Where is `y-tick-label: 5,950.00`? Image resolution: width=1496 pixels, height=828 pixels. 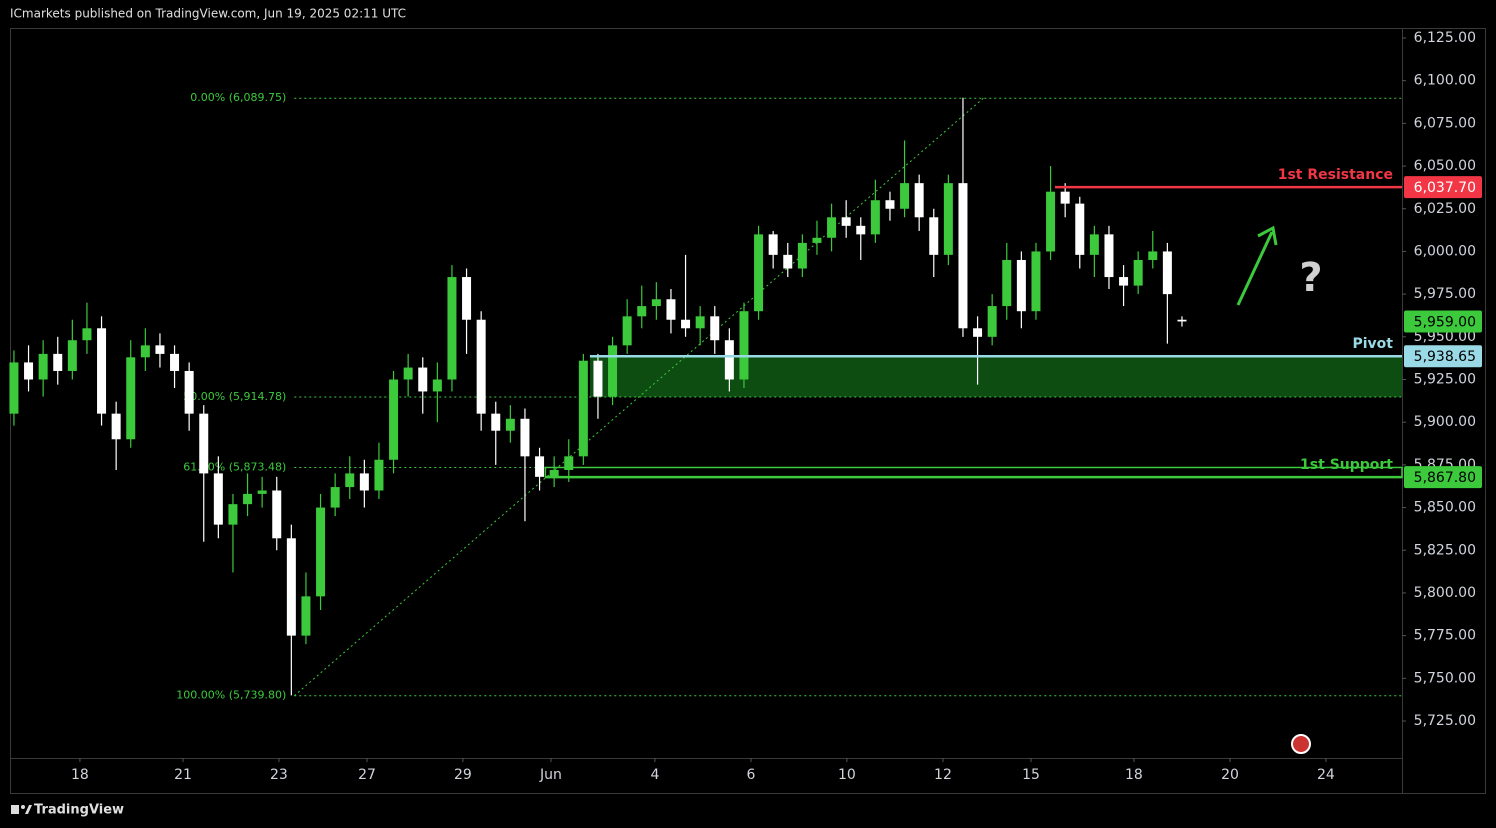
y-tick-label: 5,950.00 is located at coordinates (1445, 337).